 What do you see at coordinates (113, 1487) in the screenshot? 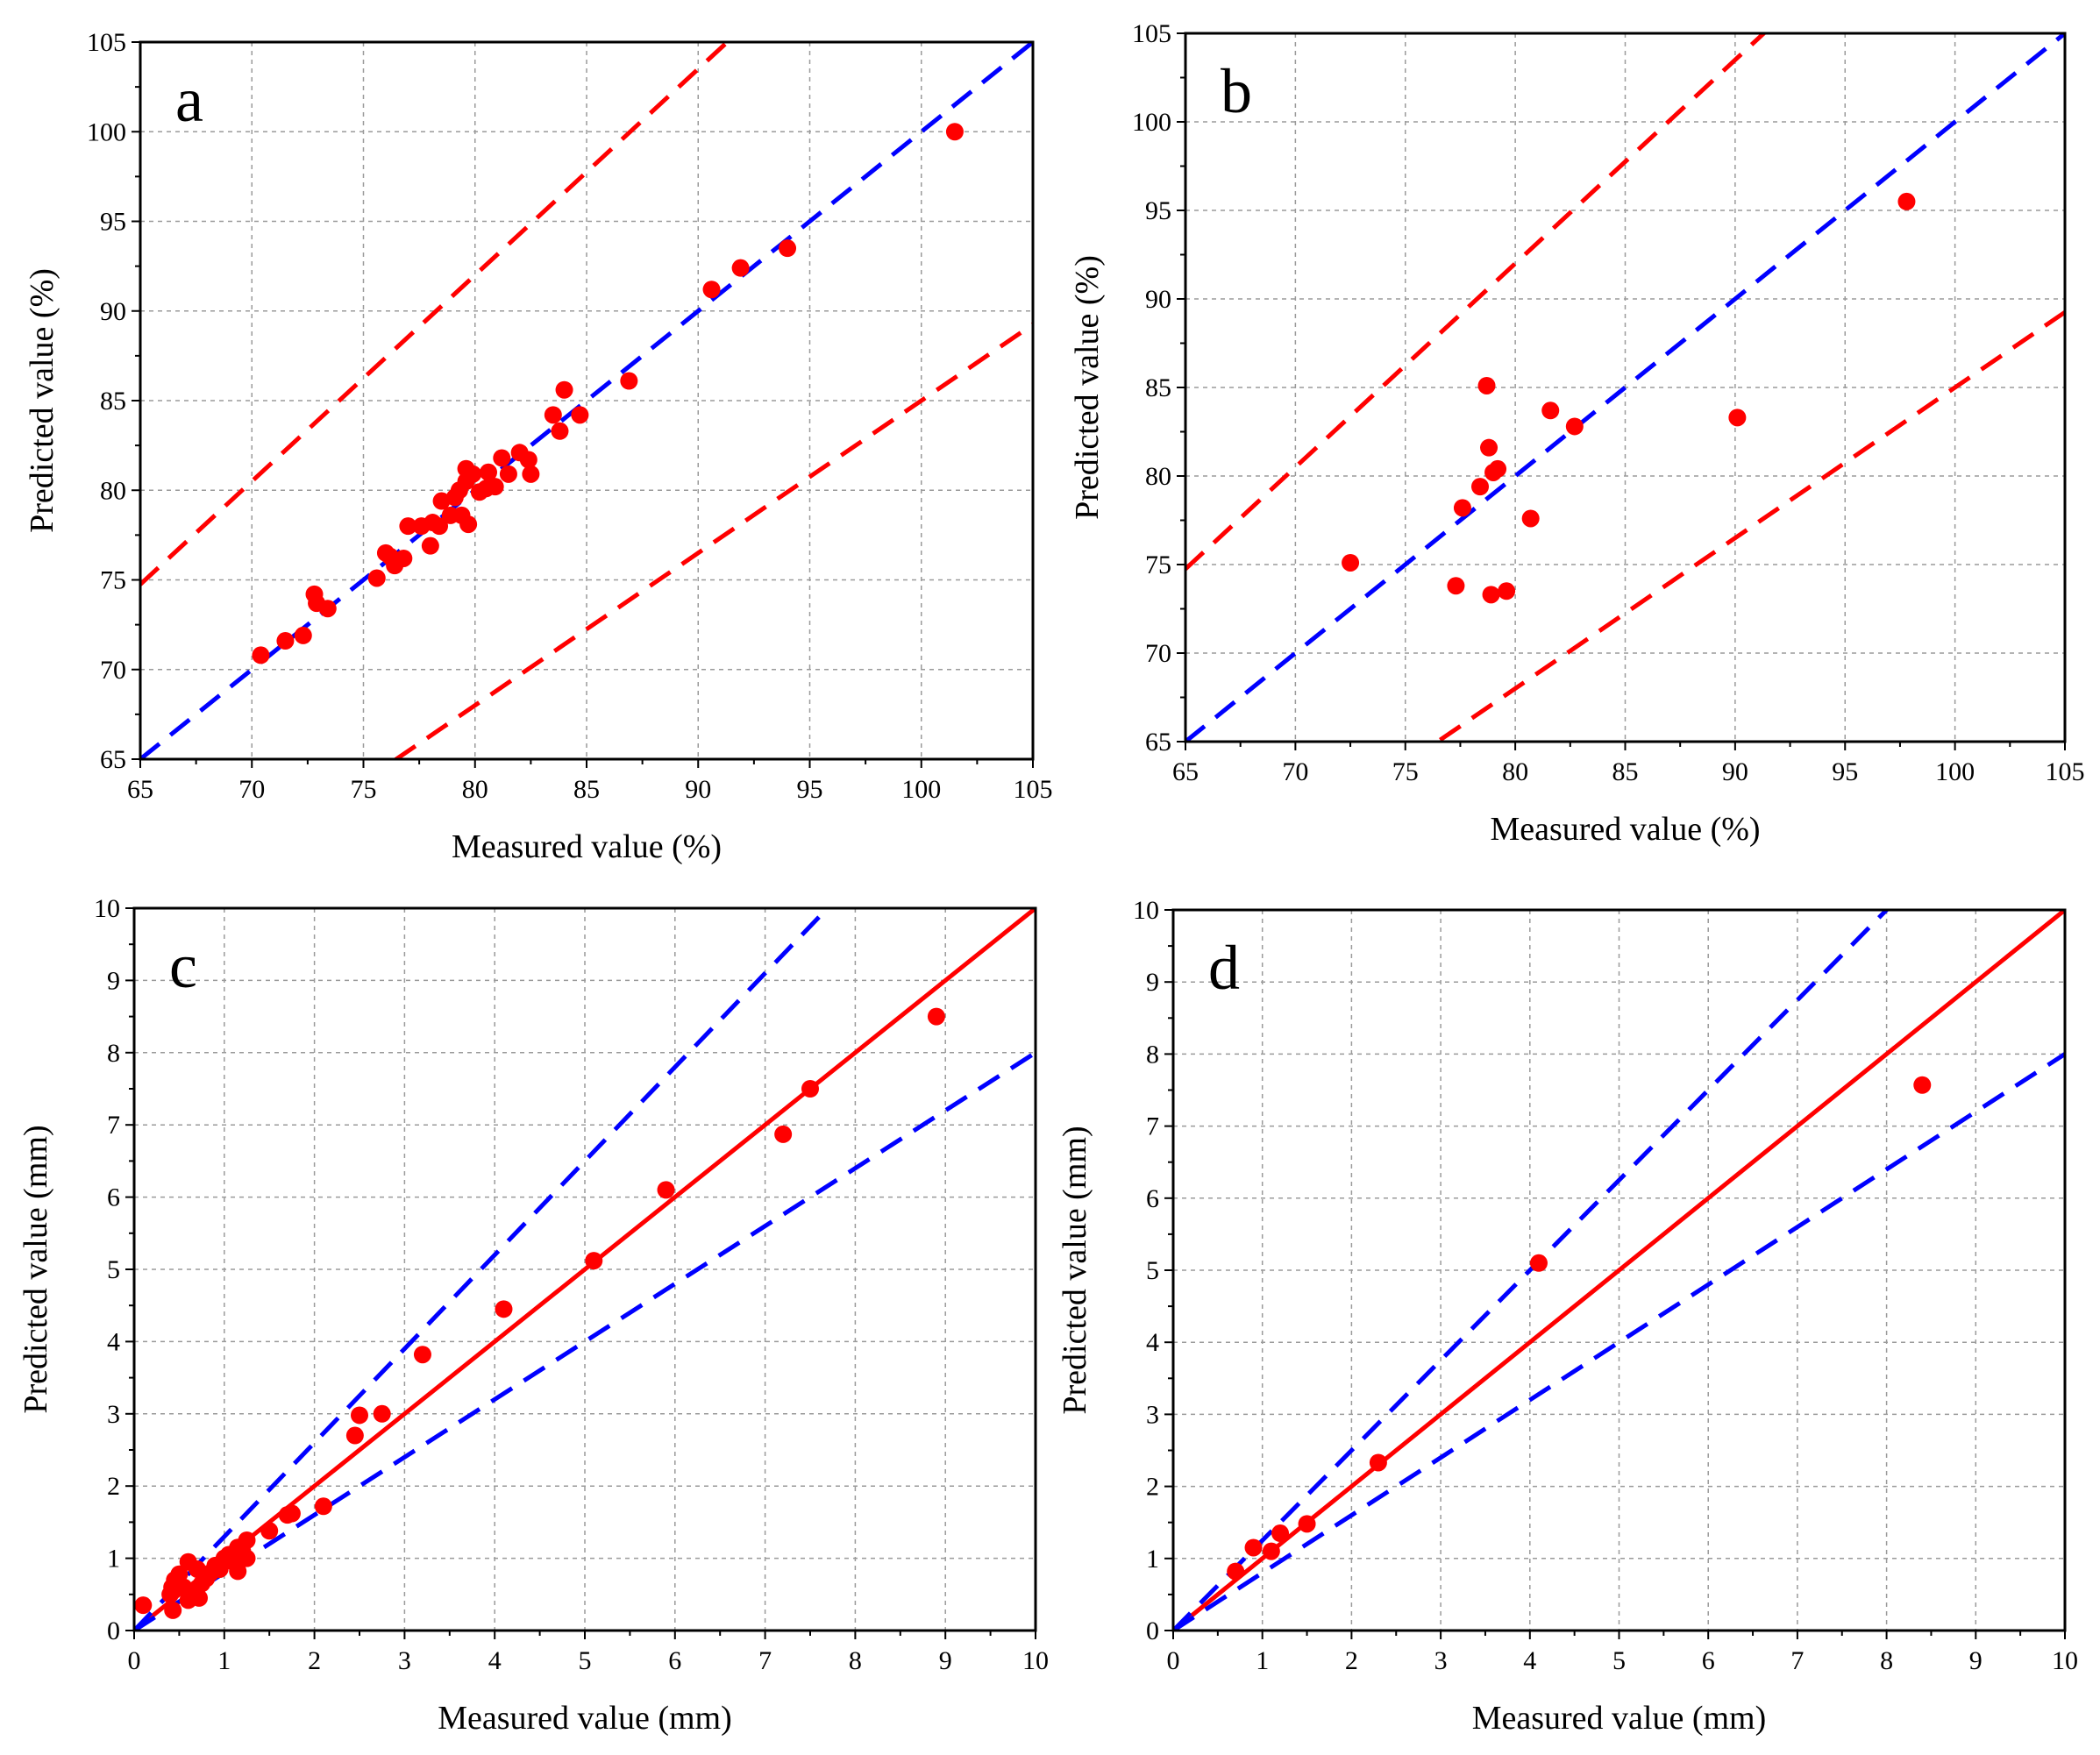
I see `y-tick-label: 2` at bounding box center [113, 1487].